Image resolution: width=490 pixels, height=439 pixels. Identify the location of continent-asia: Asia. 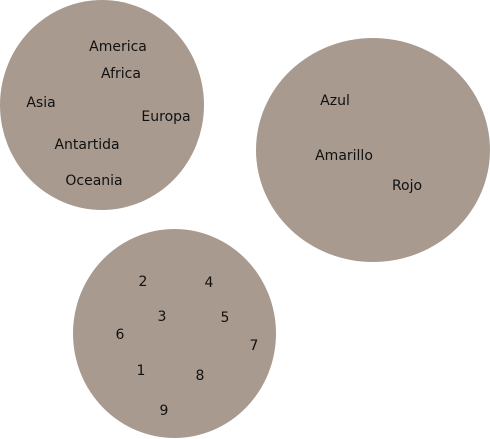
(41, 103).